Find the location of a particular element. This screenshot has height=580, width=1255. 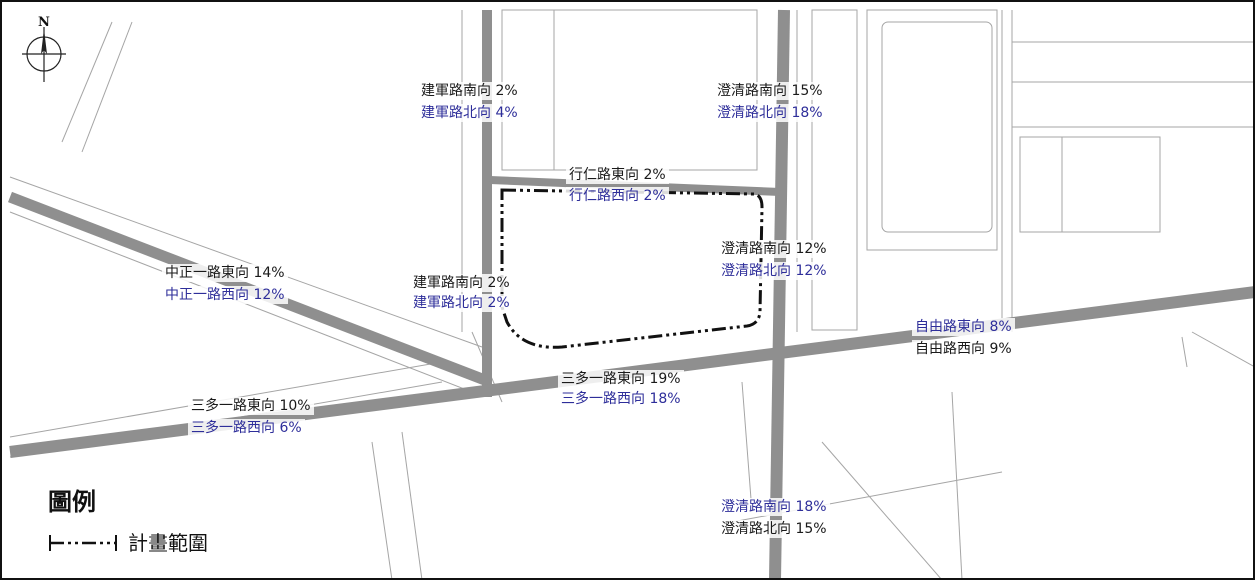

label-xingren-westbound: 行仁路西向 2% is located at coordinates (617, 196).